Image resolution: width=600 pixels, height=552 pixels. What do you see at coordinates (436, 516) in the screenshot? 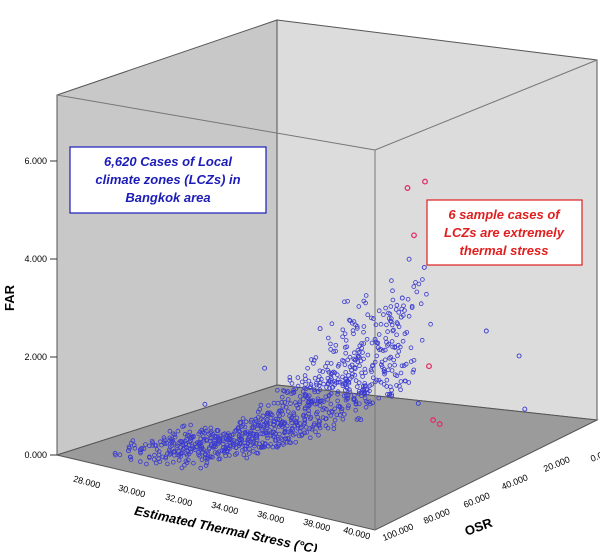
I see `osr-tick-label: 80.000` at bounding box center [436, 516].